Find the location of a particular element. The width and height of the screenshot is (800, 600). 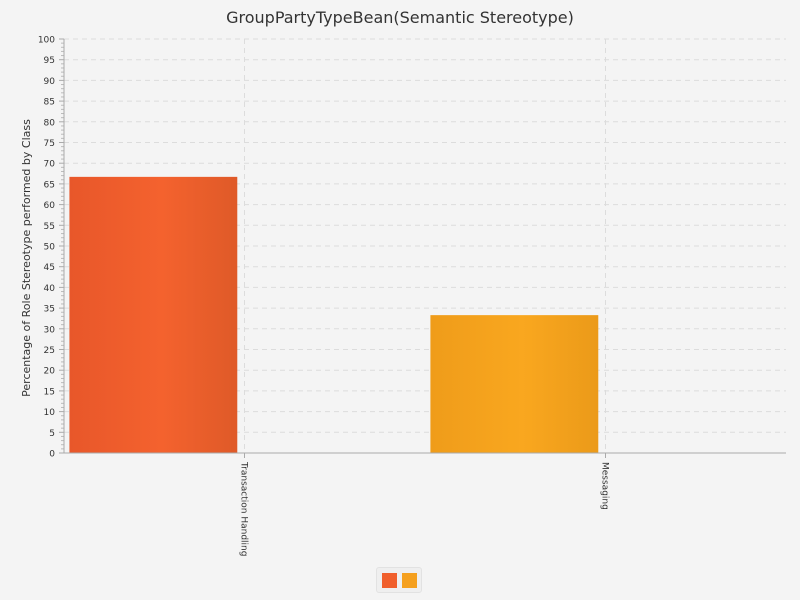

y-tick-label: 55 is located at coordinates (49, 227).